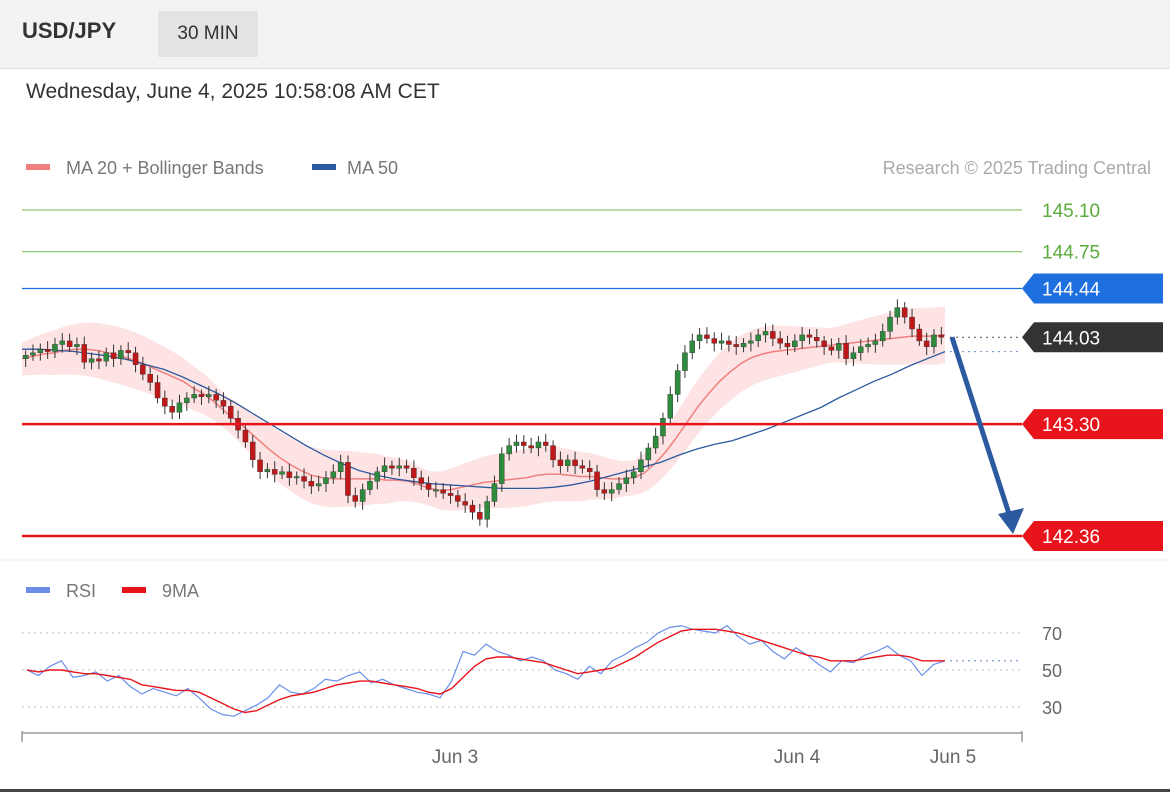 This screenshot has height=792, width=1170. What do you see at coordinates (233, 91) in the screenshot?
I see `date-label: Wednesday, June 4, 2025 10:58:08 AM CET` at bounding box center [233, 91].